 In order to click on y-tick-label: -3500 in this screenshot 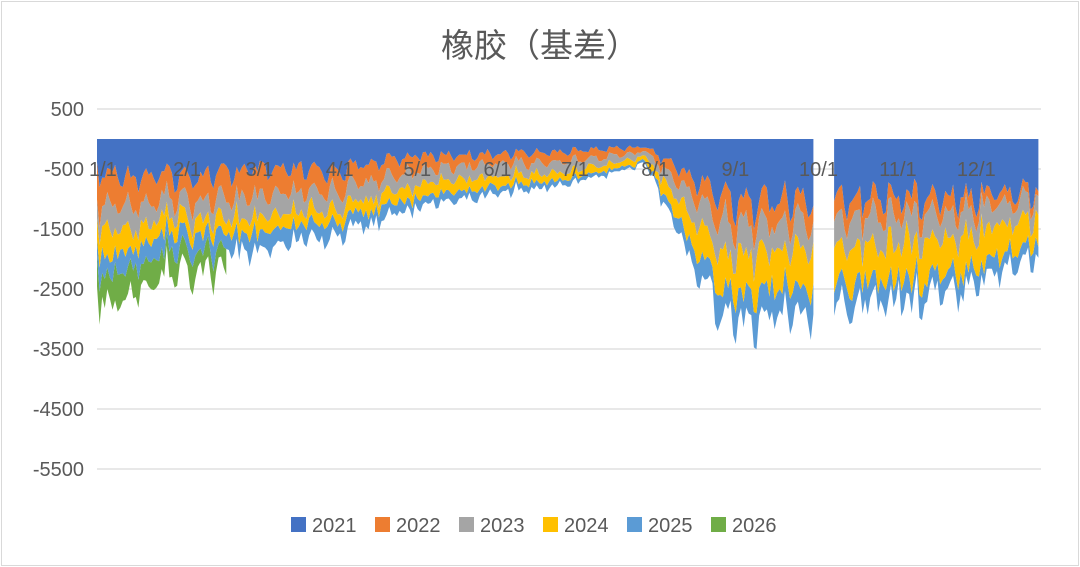, I will do `click(58, 350)`.